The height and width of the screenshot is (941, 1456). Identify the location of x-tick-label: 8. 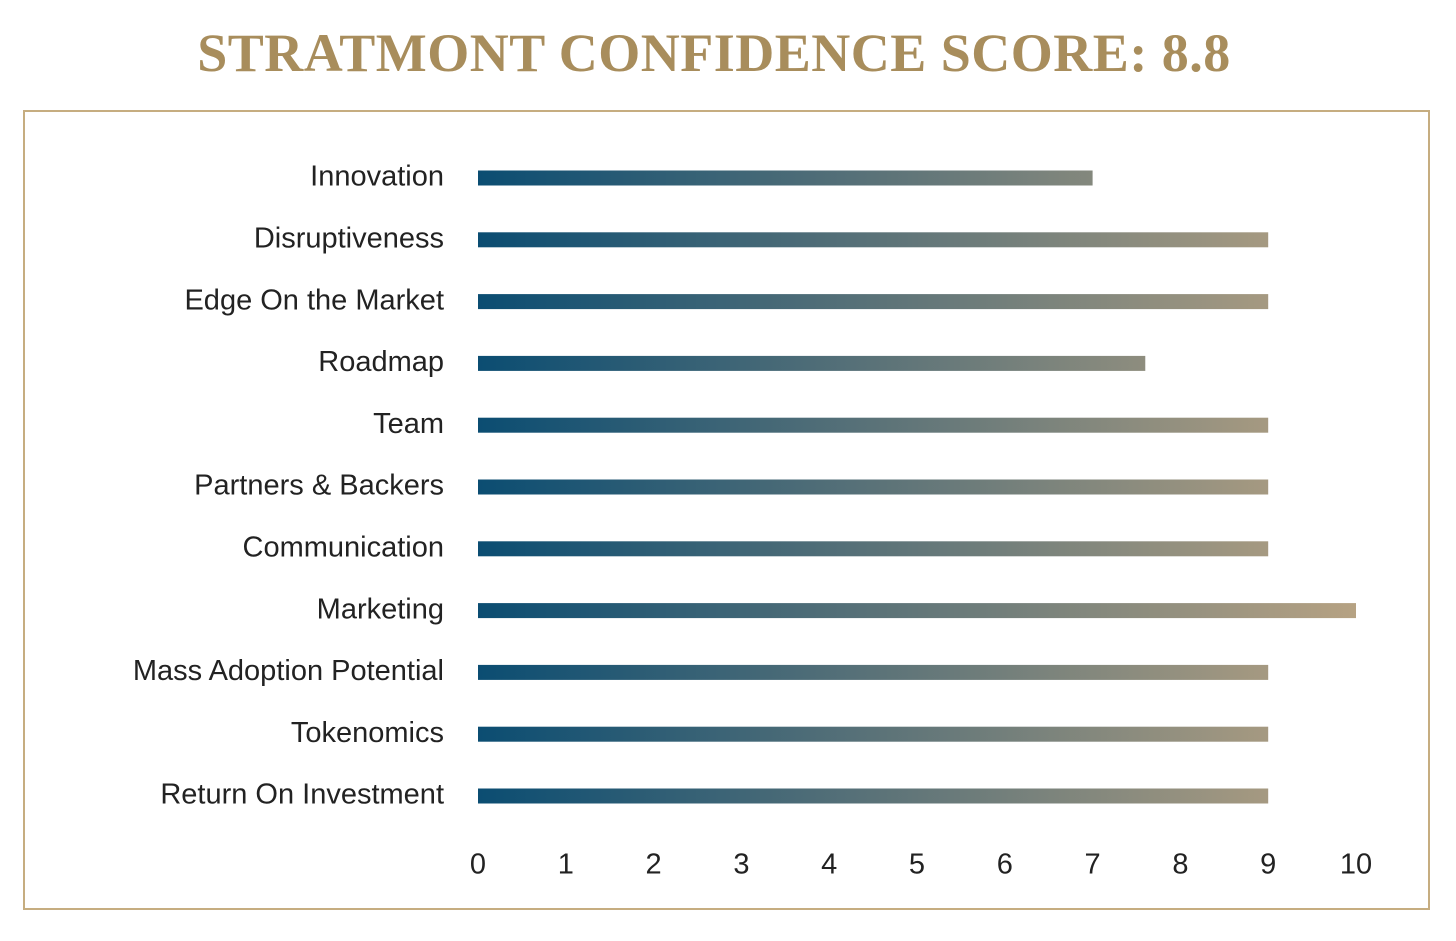
(1180, 865).